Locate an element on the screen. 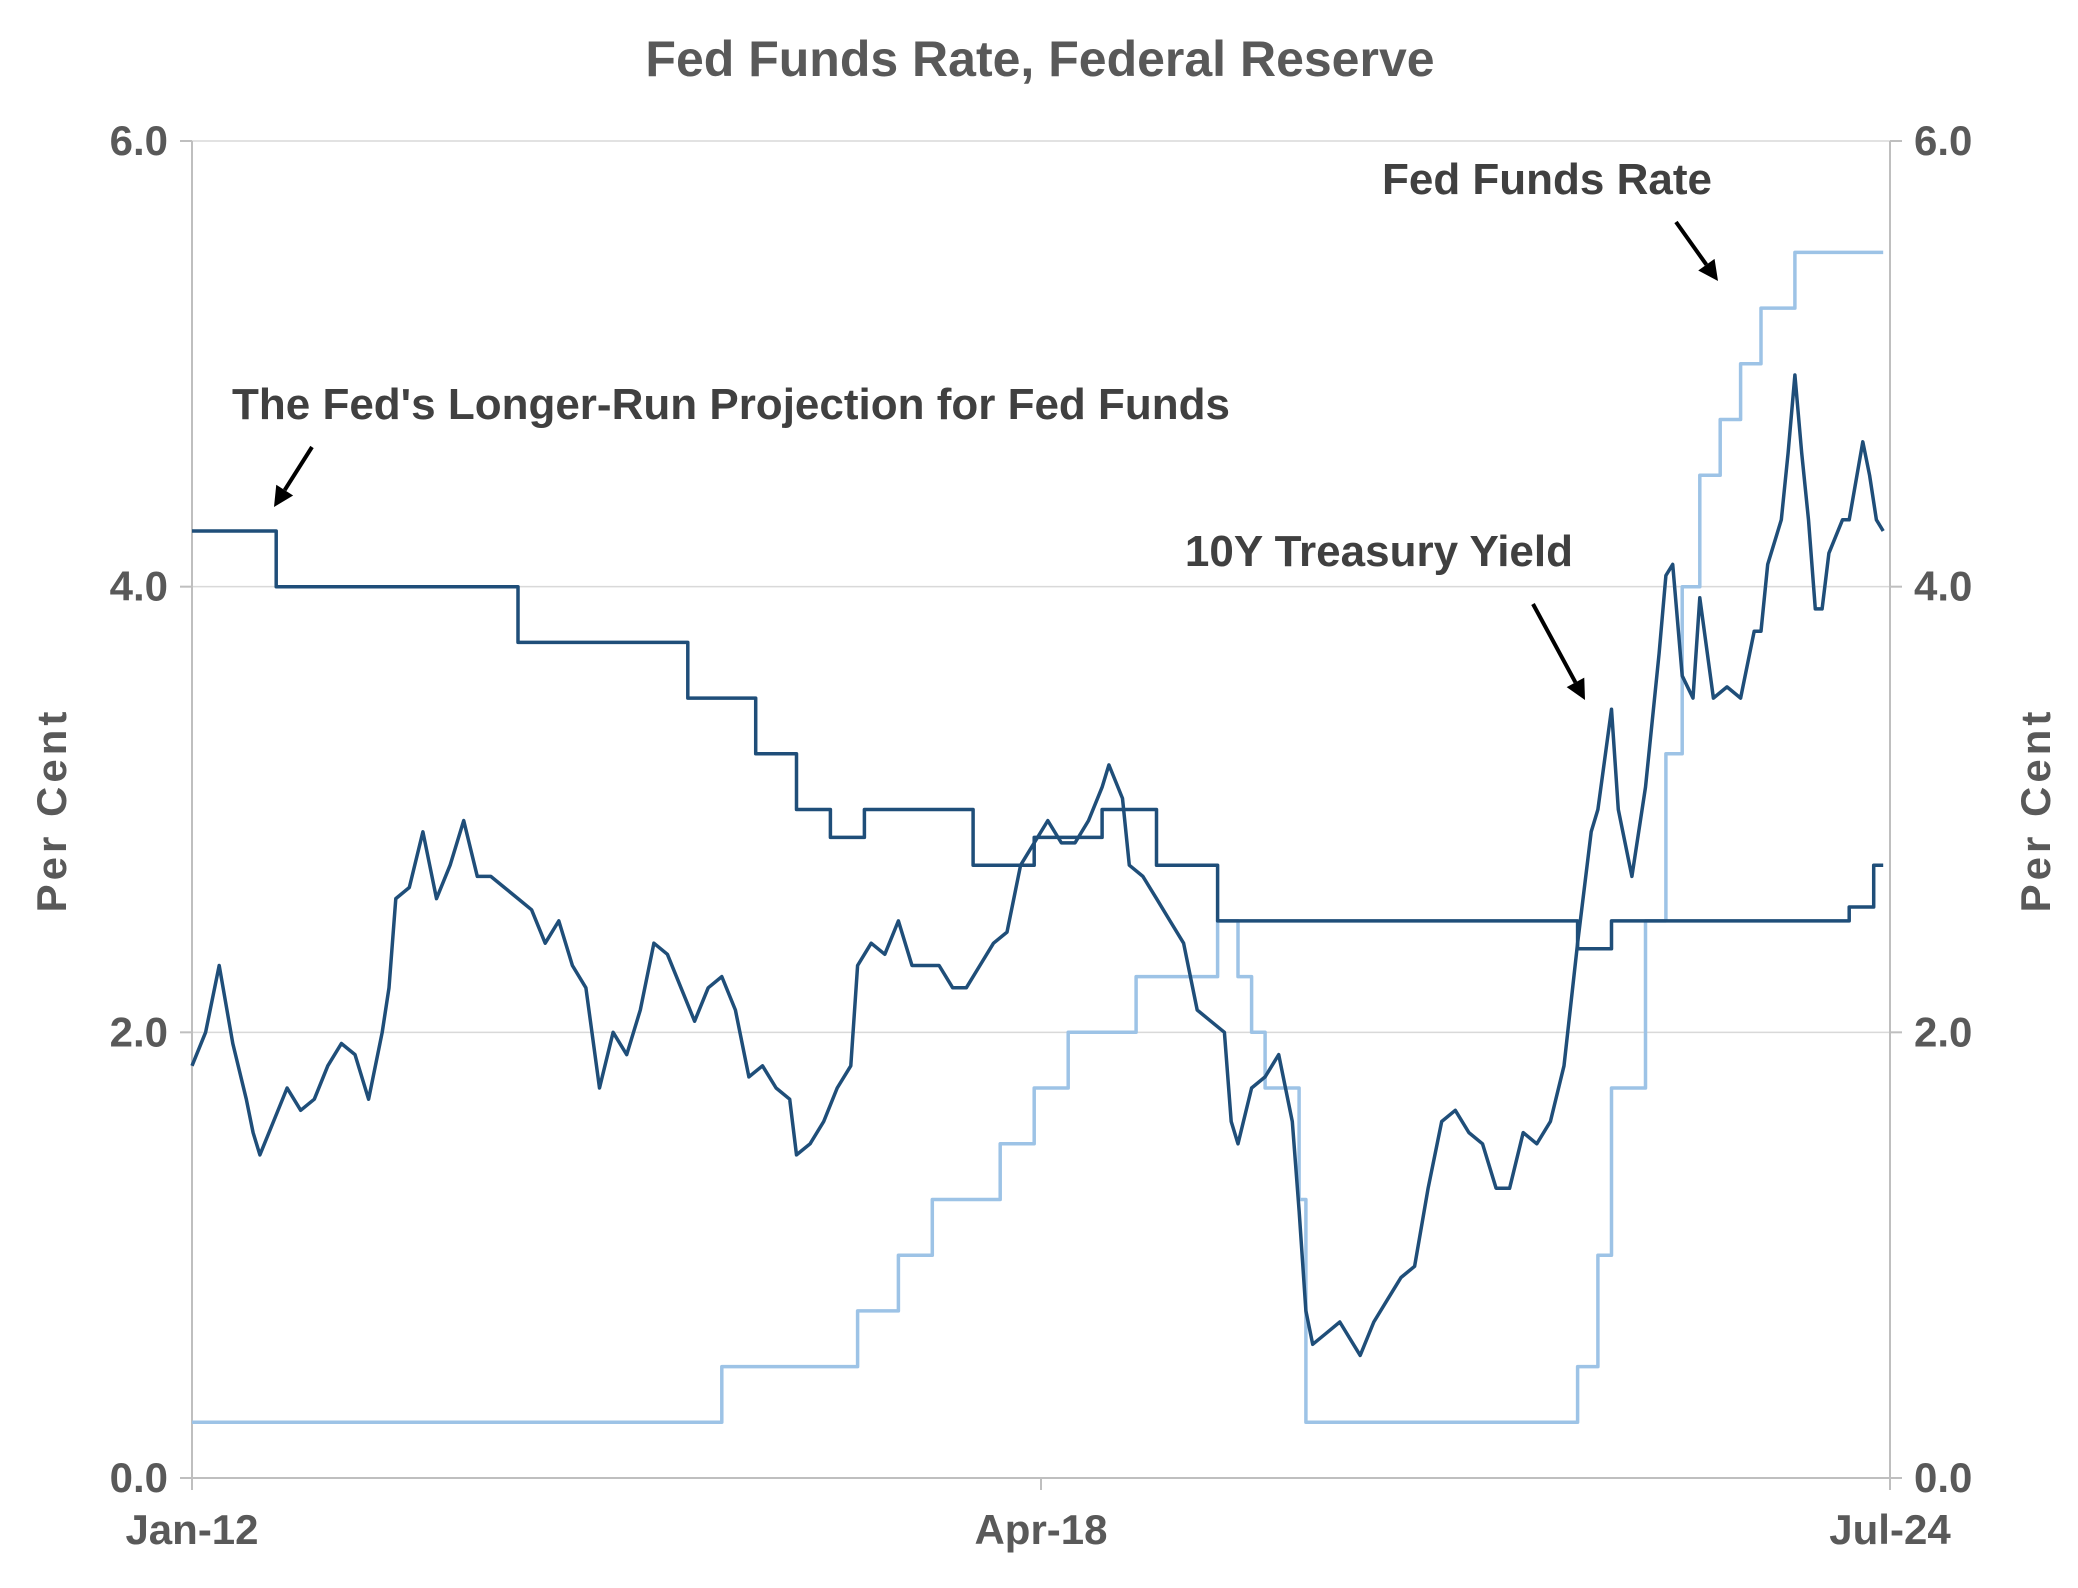 The image size is (2078, 1588). y-tick-label-right-2: 4.0 is located at coordinates (1943, 586).